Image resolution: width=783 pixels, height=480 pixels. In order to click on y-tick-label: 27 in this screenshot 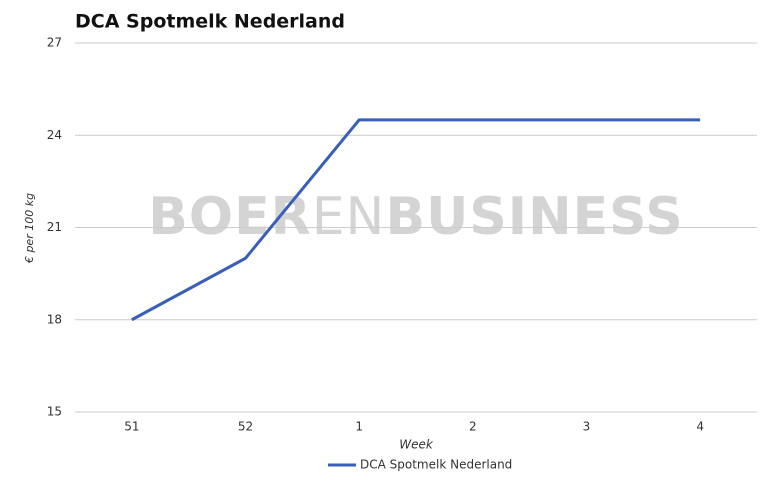, I will do `click(54, 43)`.